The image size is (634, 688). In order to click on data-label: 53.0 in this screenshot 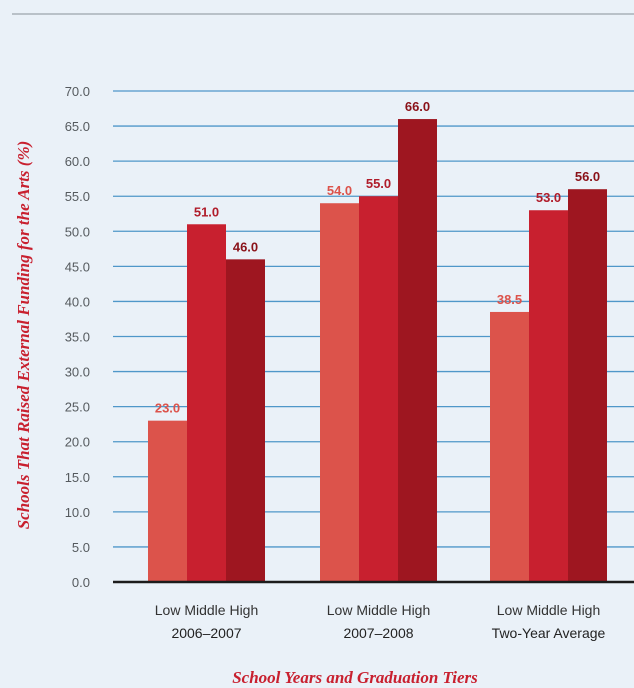, I will do `click(548, 197)`.